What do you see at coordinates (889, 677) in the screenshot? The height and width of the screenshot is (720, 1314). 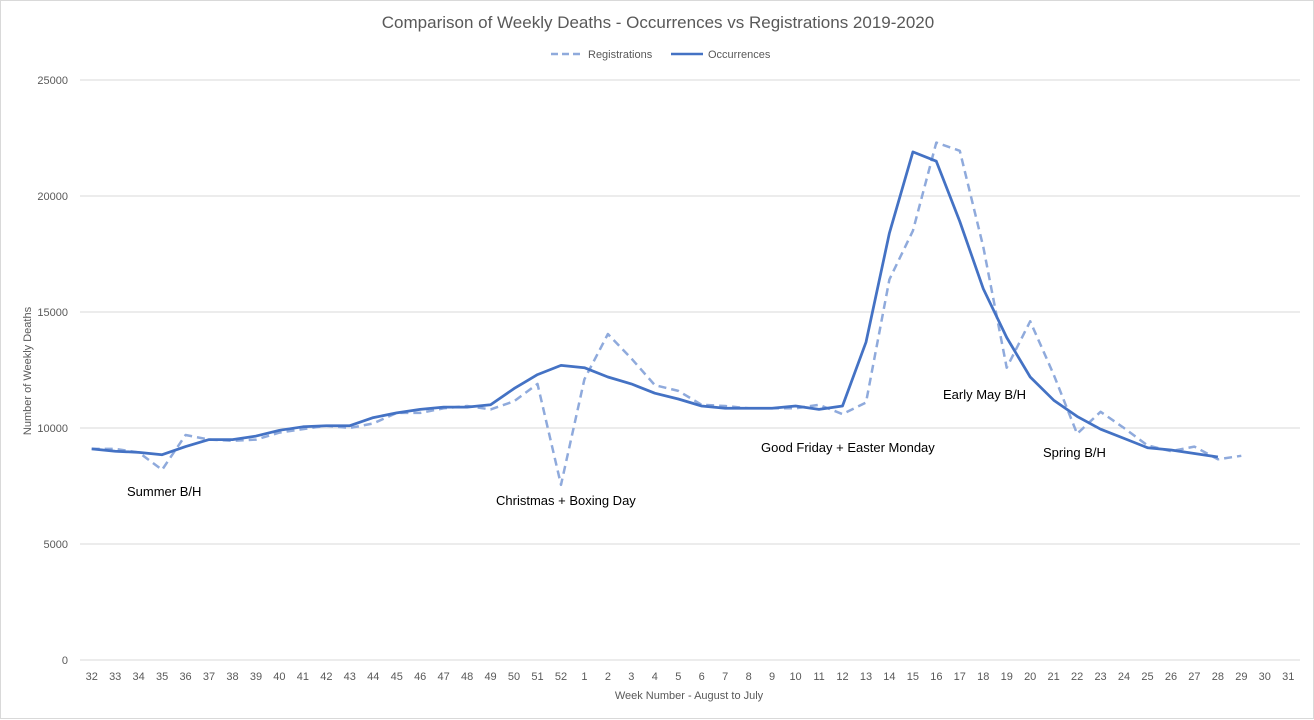 I see `x-tick-label: 14` at bounding box center [889, 677].